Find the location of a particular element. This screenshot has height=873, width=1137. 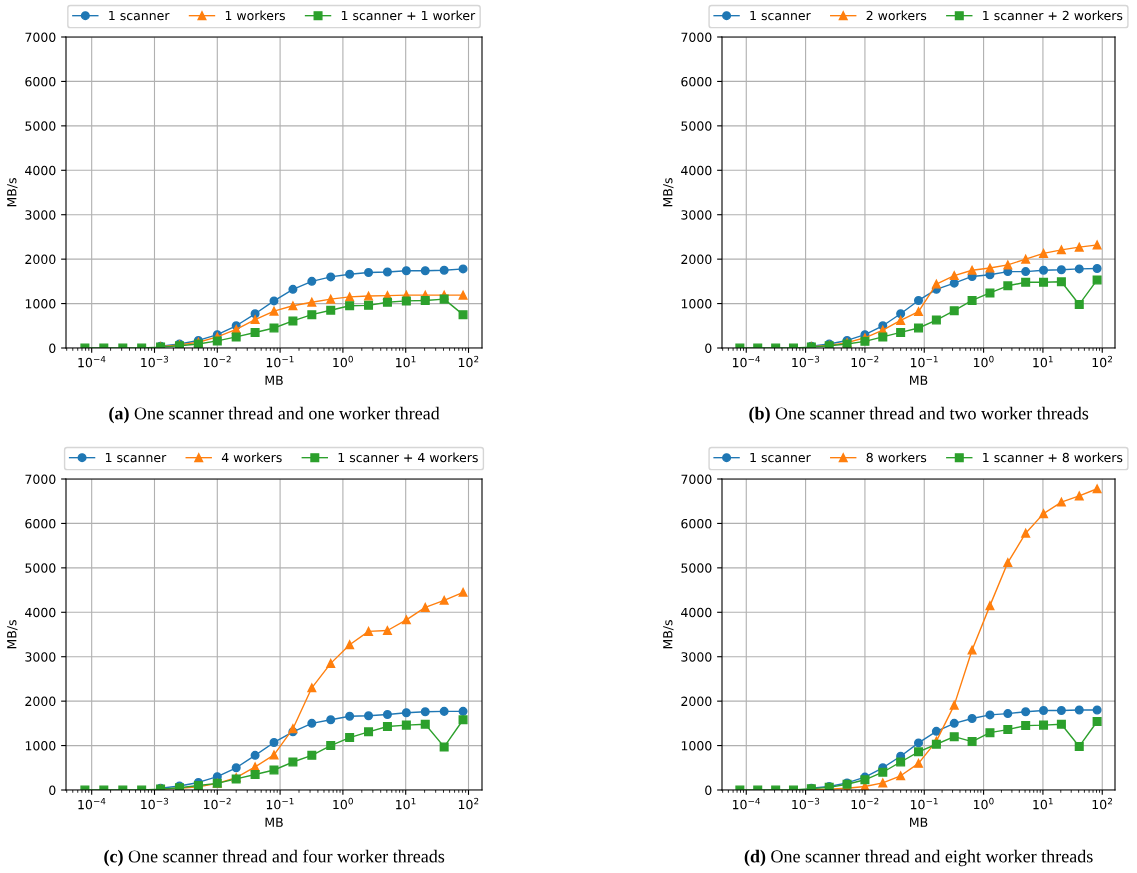

legend-label: 8 workers is located at coordinates (896, 457).